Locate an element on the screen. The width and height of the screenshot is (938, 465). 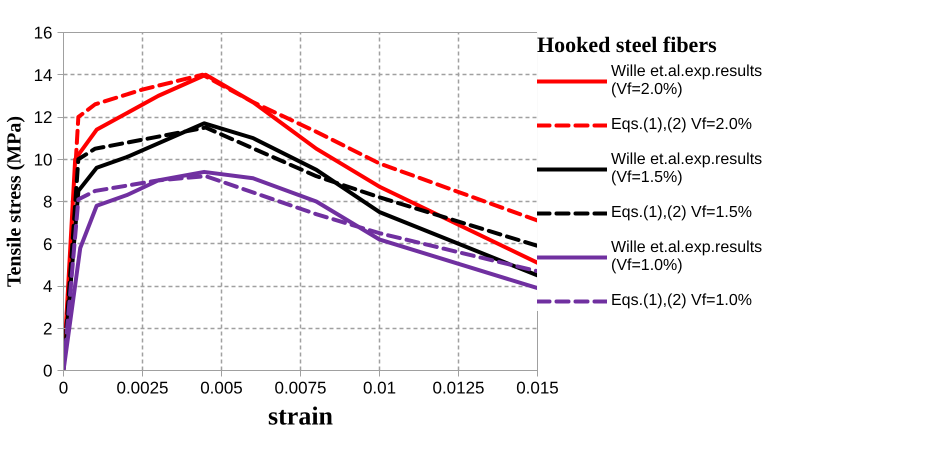
x-axis-title: strain is located at coordinates (301, 416).